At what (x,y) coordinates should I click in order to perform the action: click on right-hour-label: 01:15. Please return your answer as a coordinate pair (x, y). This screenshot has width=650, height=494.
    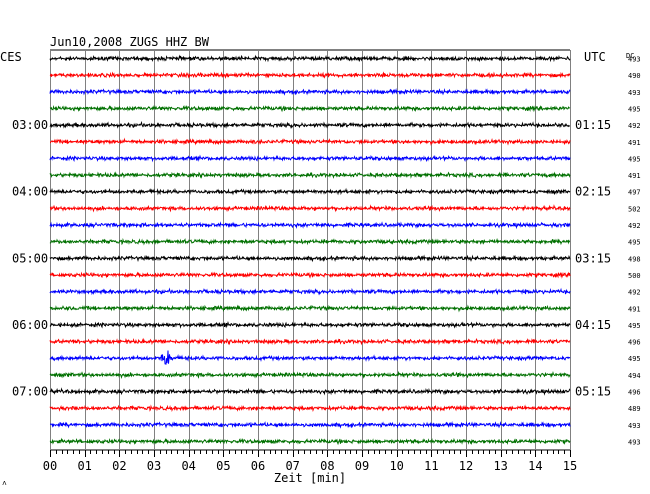
    Looking at the image, I should click on (593, 125).